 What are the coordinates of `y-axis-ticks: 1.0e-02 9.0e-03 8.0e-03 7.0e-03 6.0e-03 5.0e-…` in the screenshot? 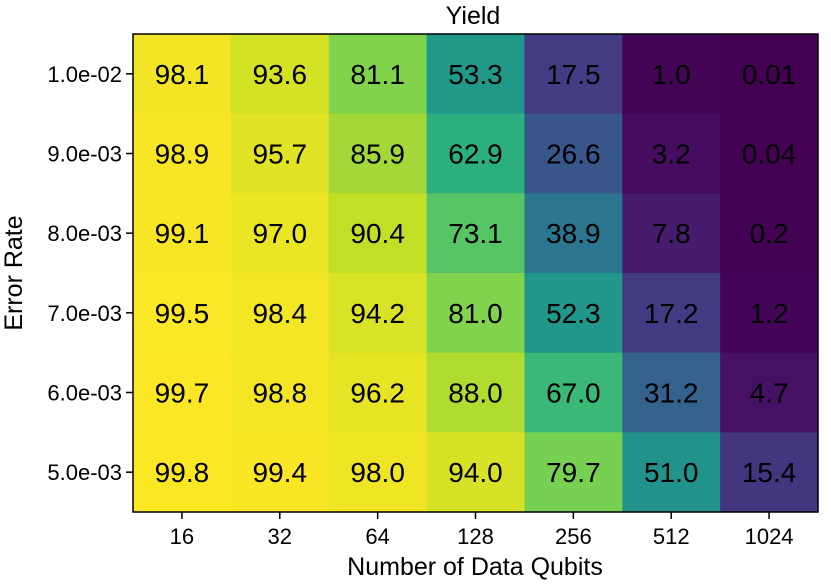 It's located at (90, 273).